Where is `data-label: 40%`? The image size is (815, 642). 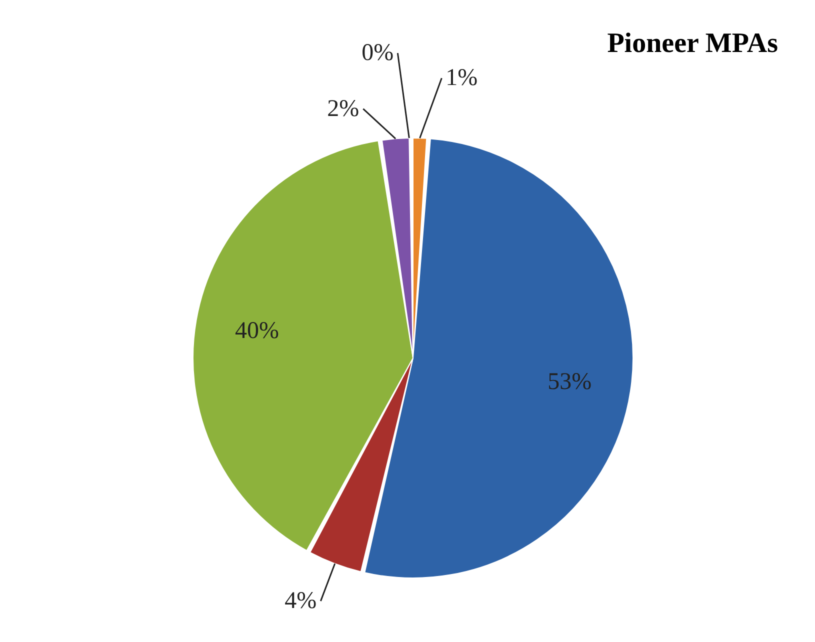 data-label: 40% is located at coordinates (256, 331).